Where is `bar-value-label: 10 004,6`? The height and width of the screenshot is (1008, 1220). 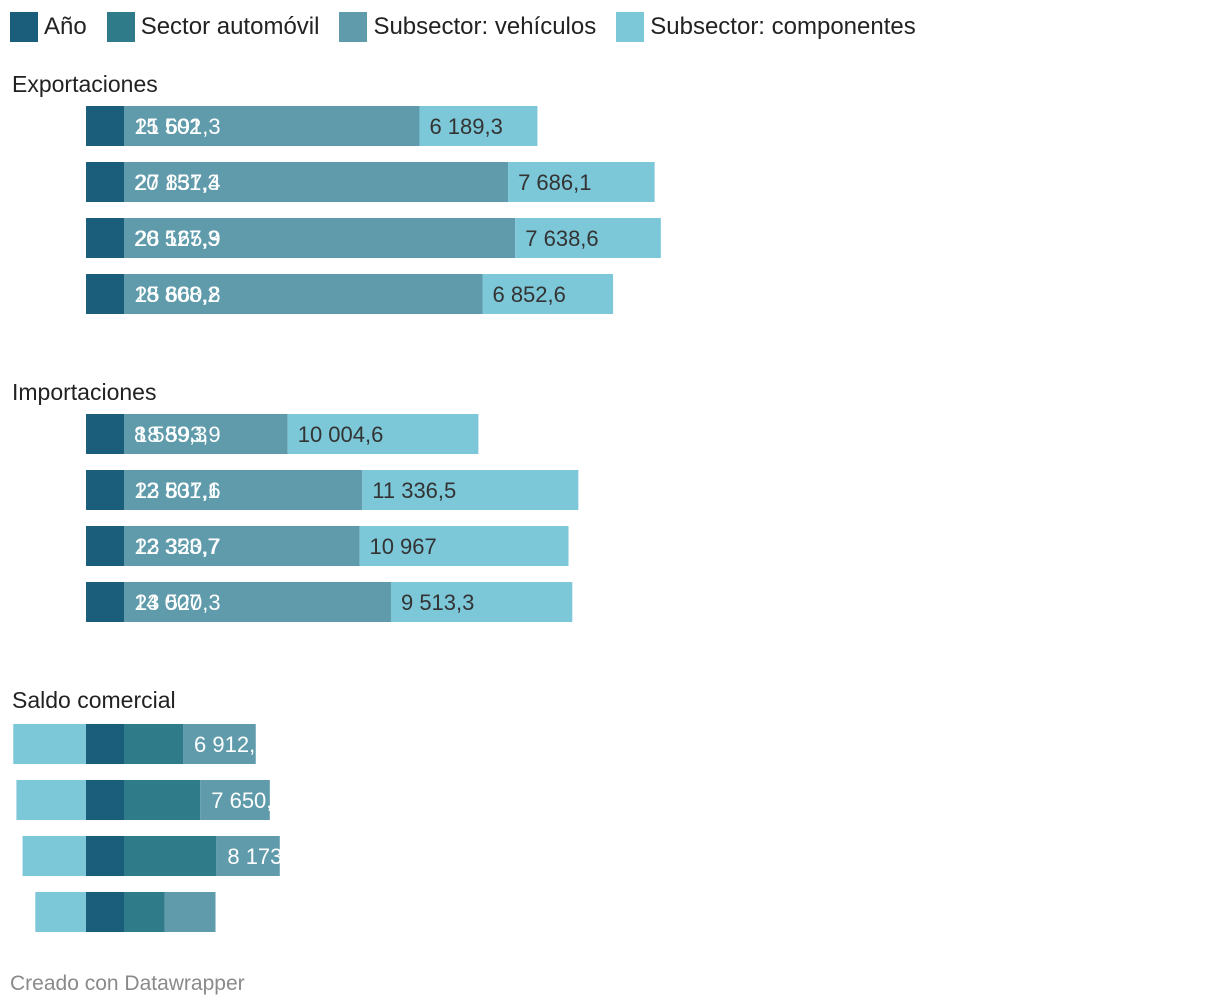 bar-value-label: 10 004,6 is located at coordinates (341, 434).